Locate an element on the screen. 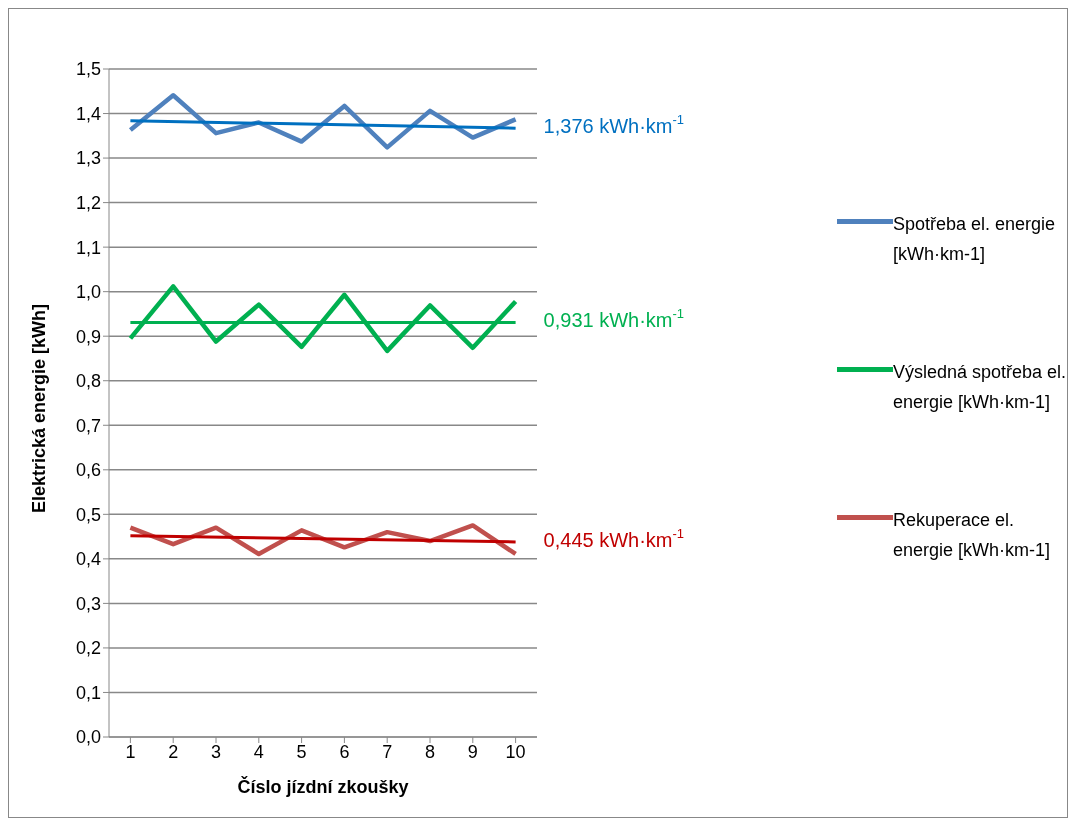 Image resolution: width=1078 pixels, height=827 pixels. x-tick-label: 10 is located at coordinates (515, 751).